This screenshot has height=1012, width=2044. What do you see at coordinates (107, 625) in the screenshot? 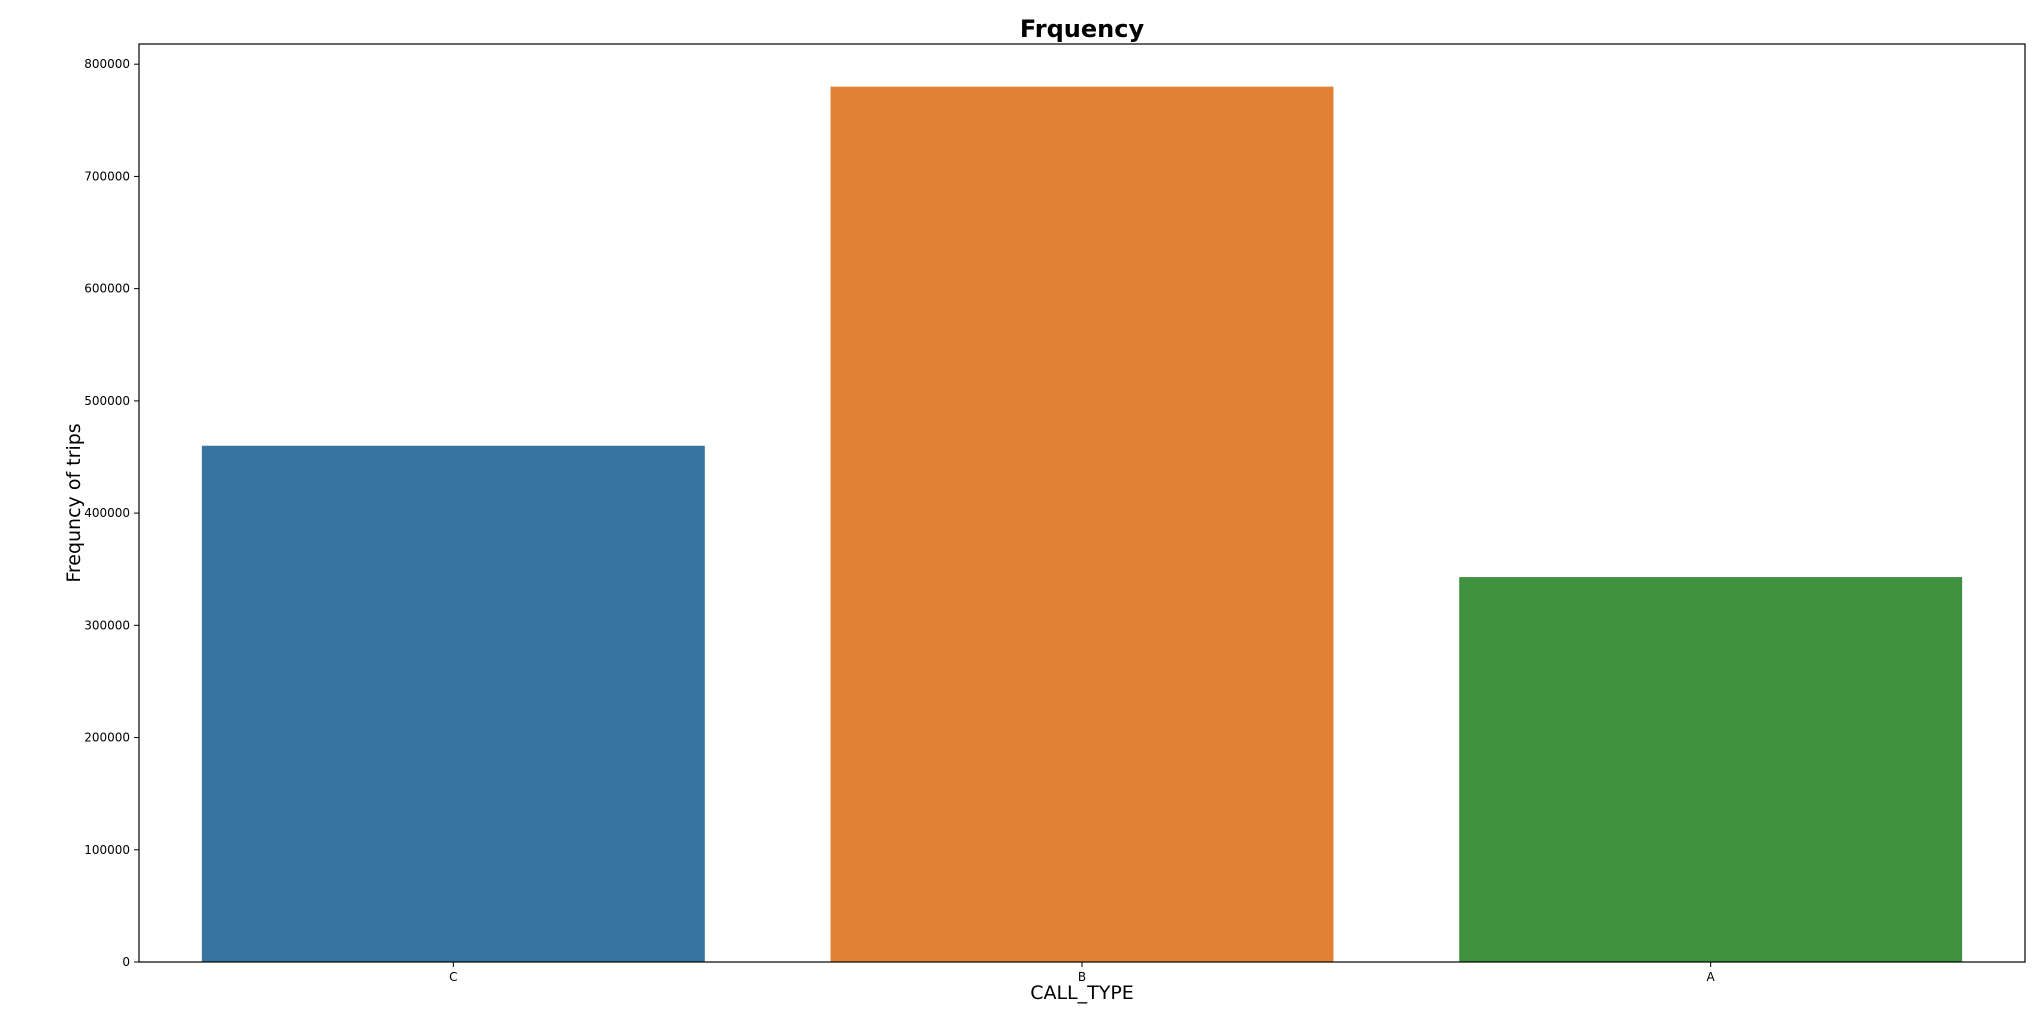
I see `y-tick-label: 300000` at bounding box center [107, 625].